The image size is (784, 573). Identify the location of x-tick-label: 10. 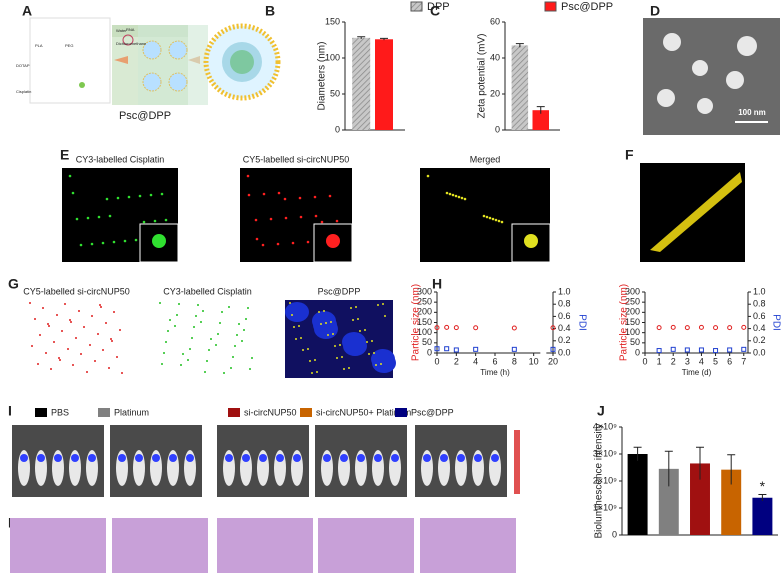
(534, 361).